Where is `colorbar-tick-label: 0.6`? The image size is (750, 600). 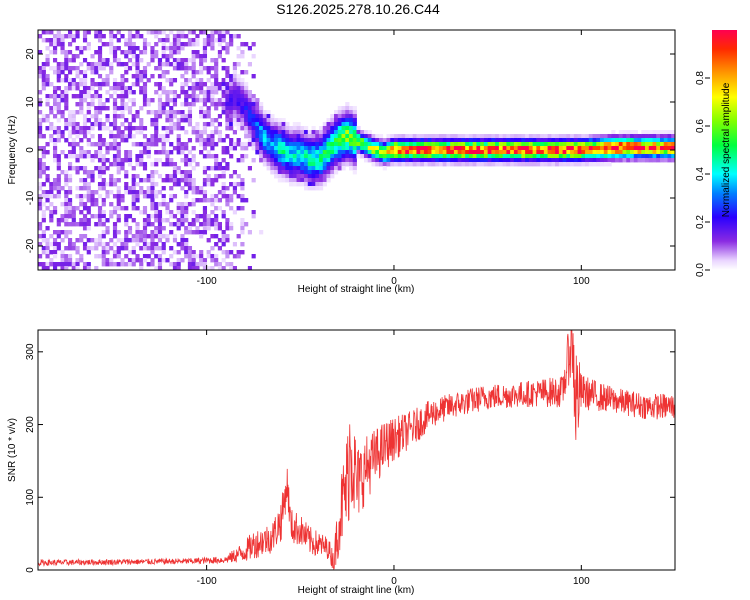 colorbar-tick-label: 0.6 is located at coordinates (700, 126).